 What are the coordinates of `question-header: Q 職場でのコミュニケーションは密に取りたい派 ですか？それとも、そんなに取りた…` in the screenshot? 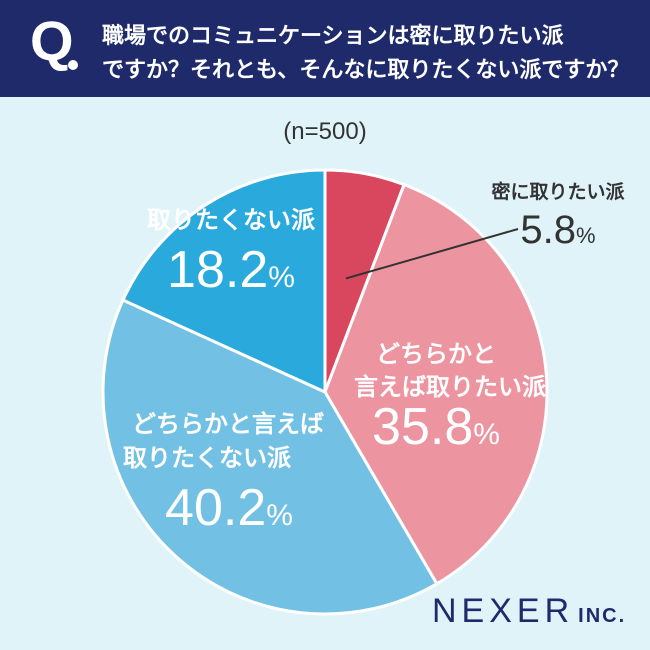 It's located at (325, 48).